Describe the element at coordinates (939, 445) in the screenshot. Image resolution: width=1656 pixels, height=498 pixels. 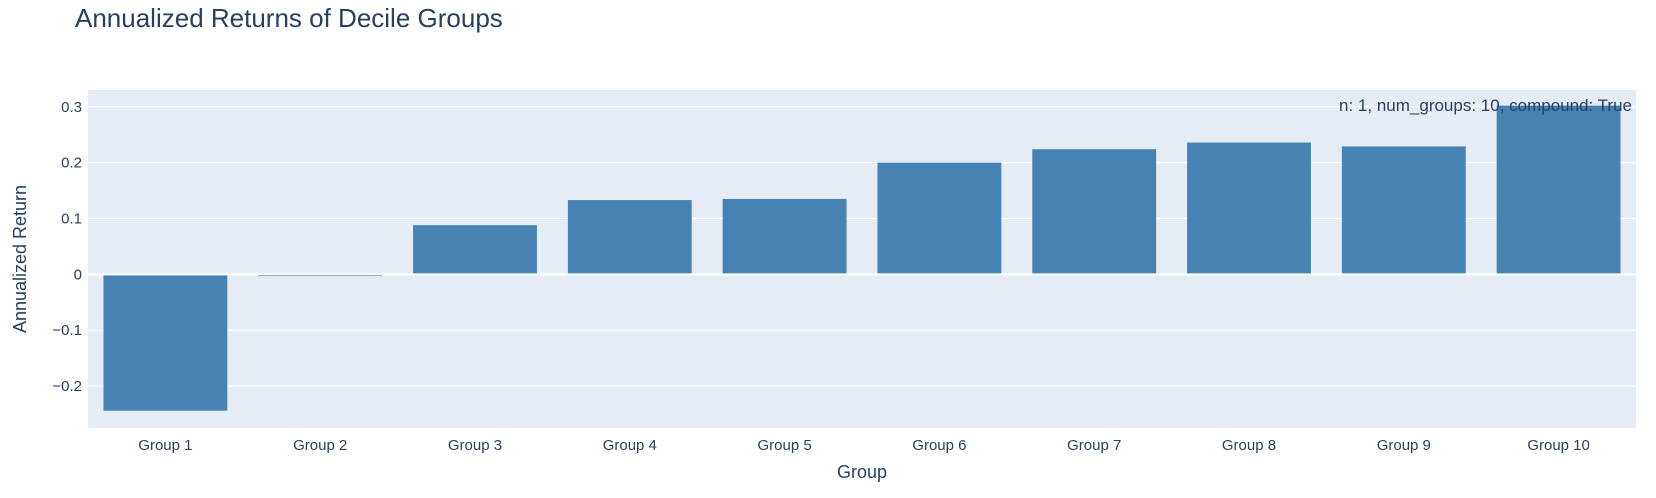
I see `x-tick-label: Group 6` at that location.